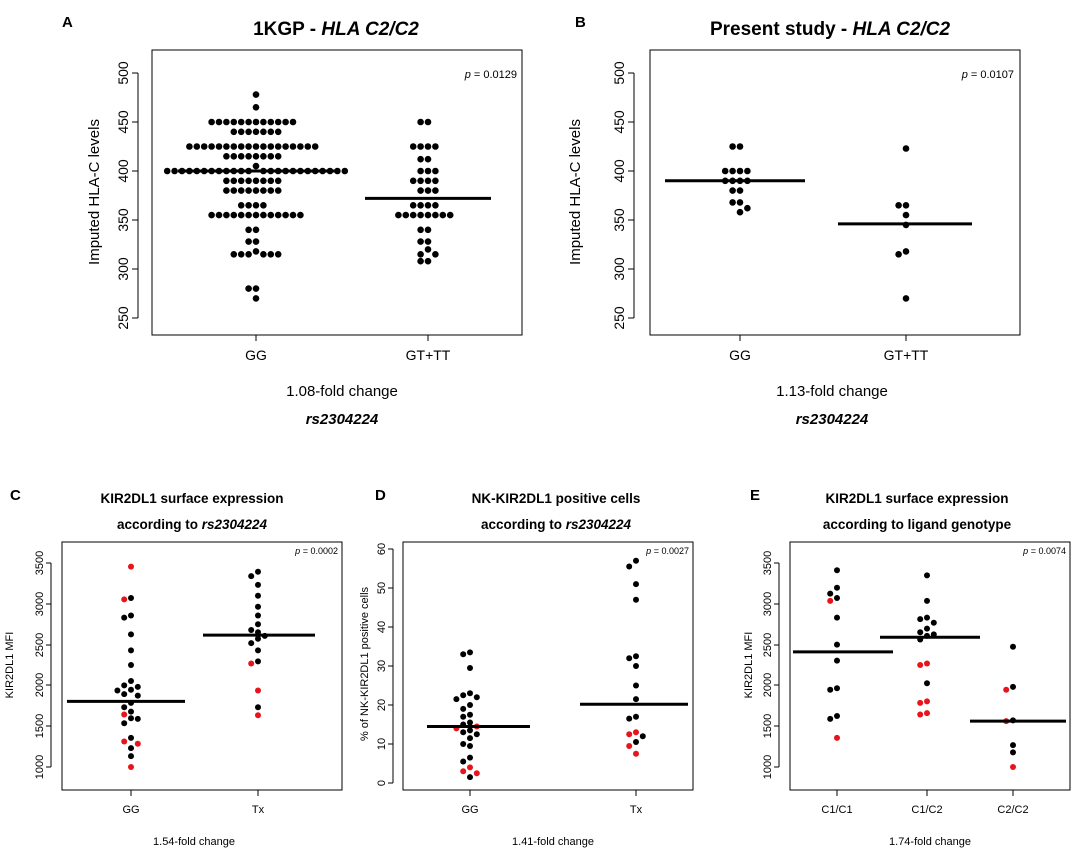 Image resolution: width=1084 pixels, height=850 pixels. Describe the element at coordinates (575, 192) in the screenshot. I see `panel-b-y-label: Imputed HLA-C levels` at that location.